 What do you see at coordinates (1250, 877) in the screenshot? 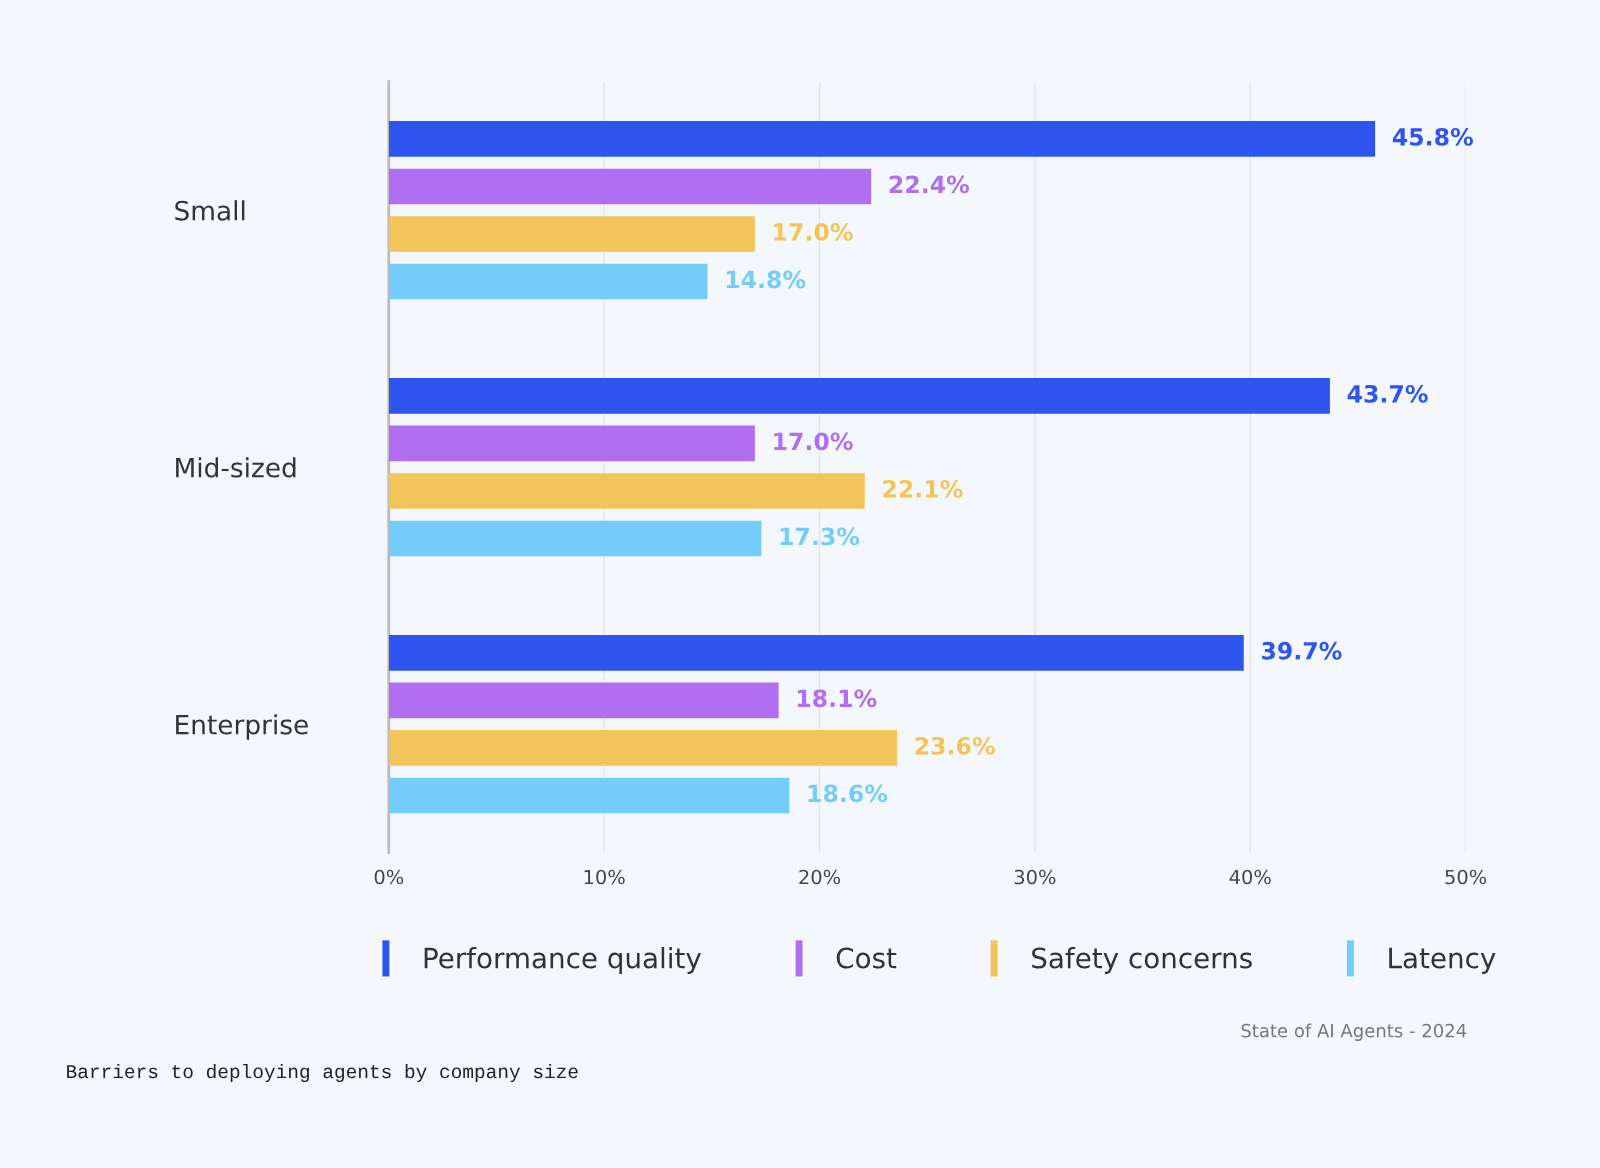
I see `x-tick-label: 40%` at bounding box center [1250, 877].